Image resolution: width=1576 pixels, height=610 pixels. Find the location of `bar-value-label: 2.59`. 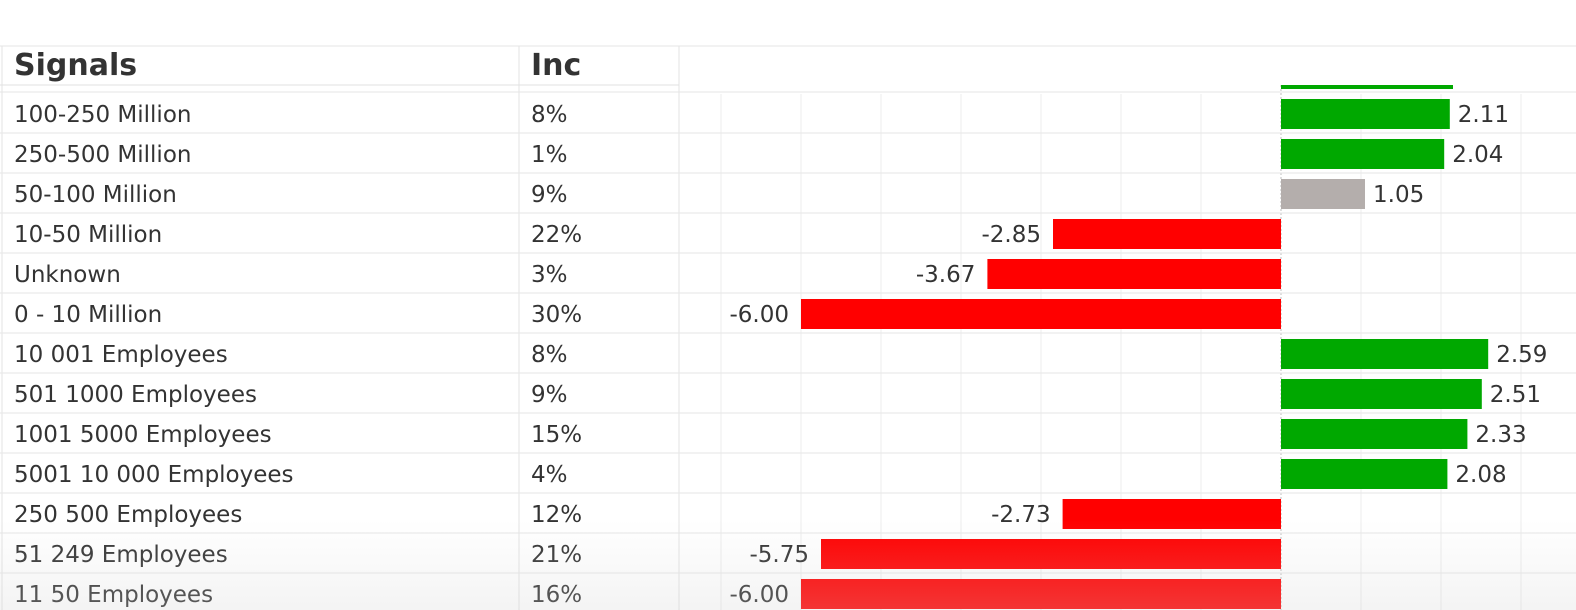

bar-value-label: 2.59 is located at coordinates (1521, 355).